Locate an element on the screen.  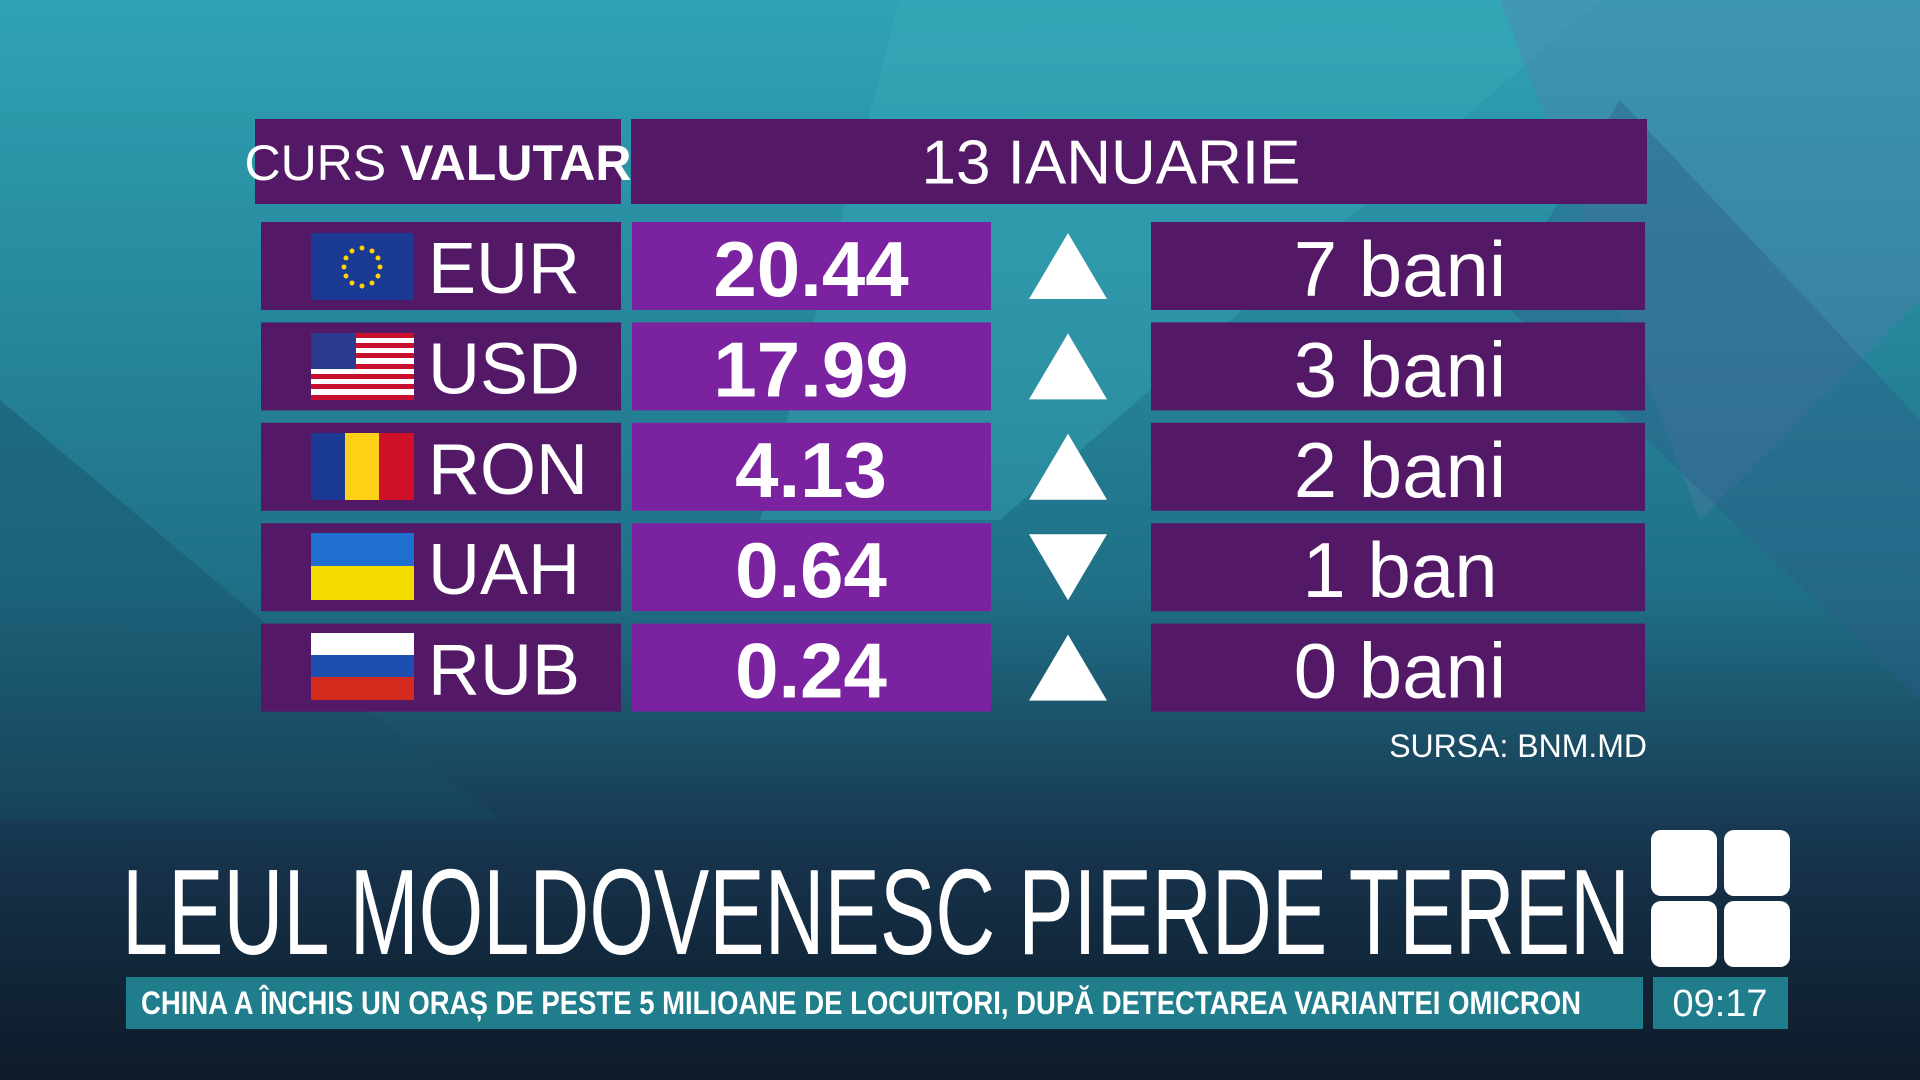
rate: 0.24 is located at coordinates (811, 671).